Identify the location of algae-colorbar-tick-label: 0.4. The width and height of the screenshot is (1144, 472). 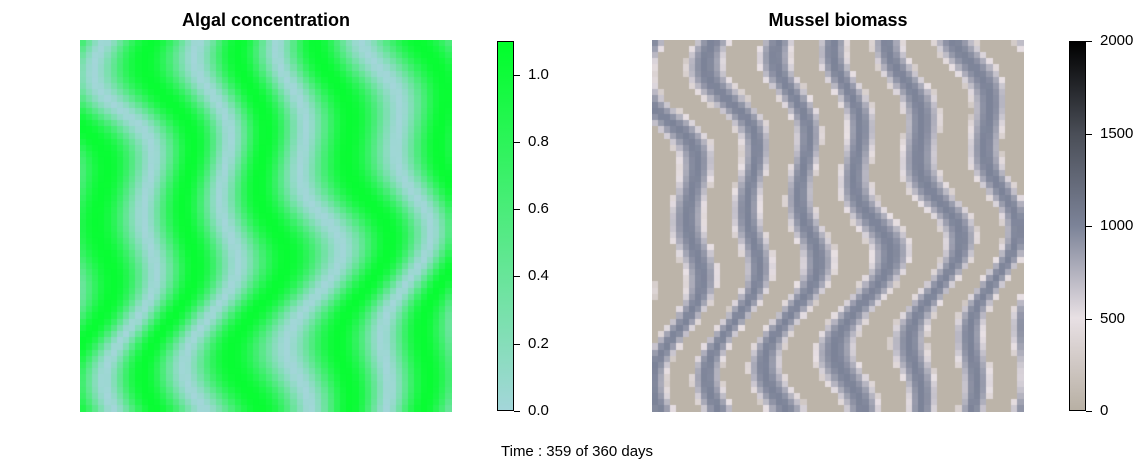
(538, 275).